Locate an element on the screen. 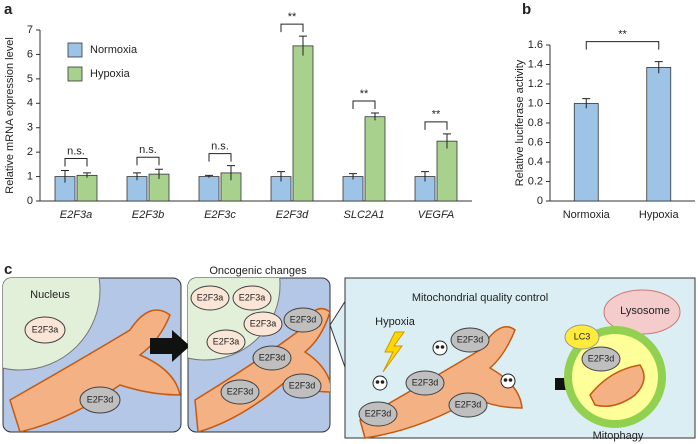 The image size is (698, 444). y-tick-label: 6 is located at coordinates (30, 54).